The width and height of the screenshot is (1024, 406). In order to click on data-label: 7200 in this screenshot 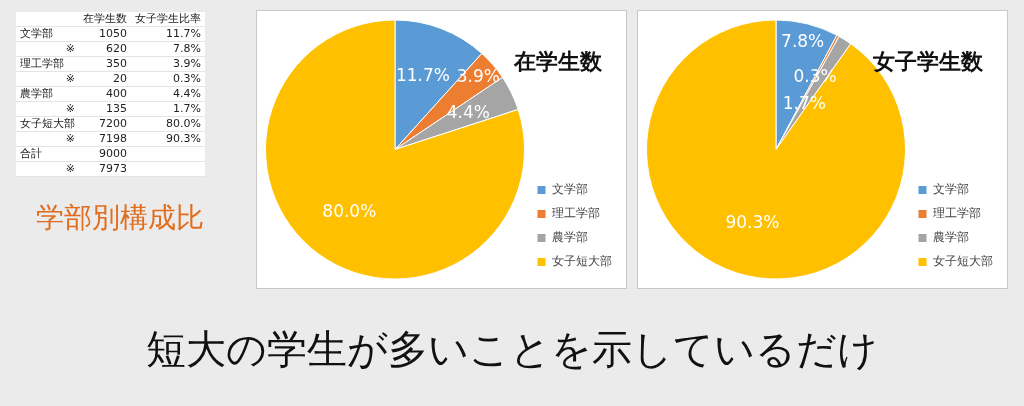, I will do `click(105, 124)`.